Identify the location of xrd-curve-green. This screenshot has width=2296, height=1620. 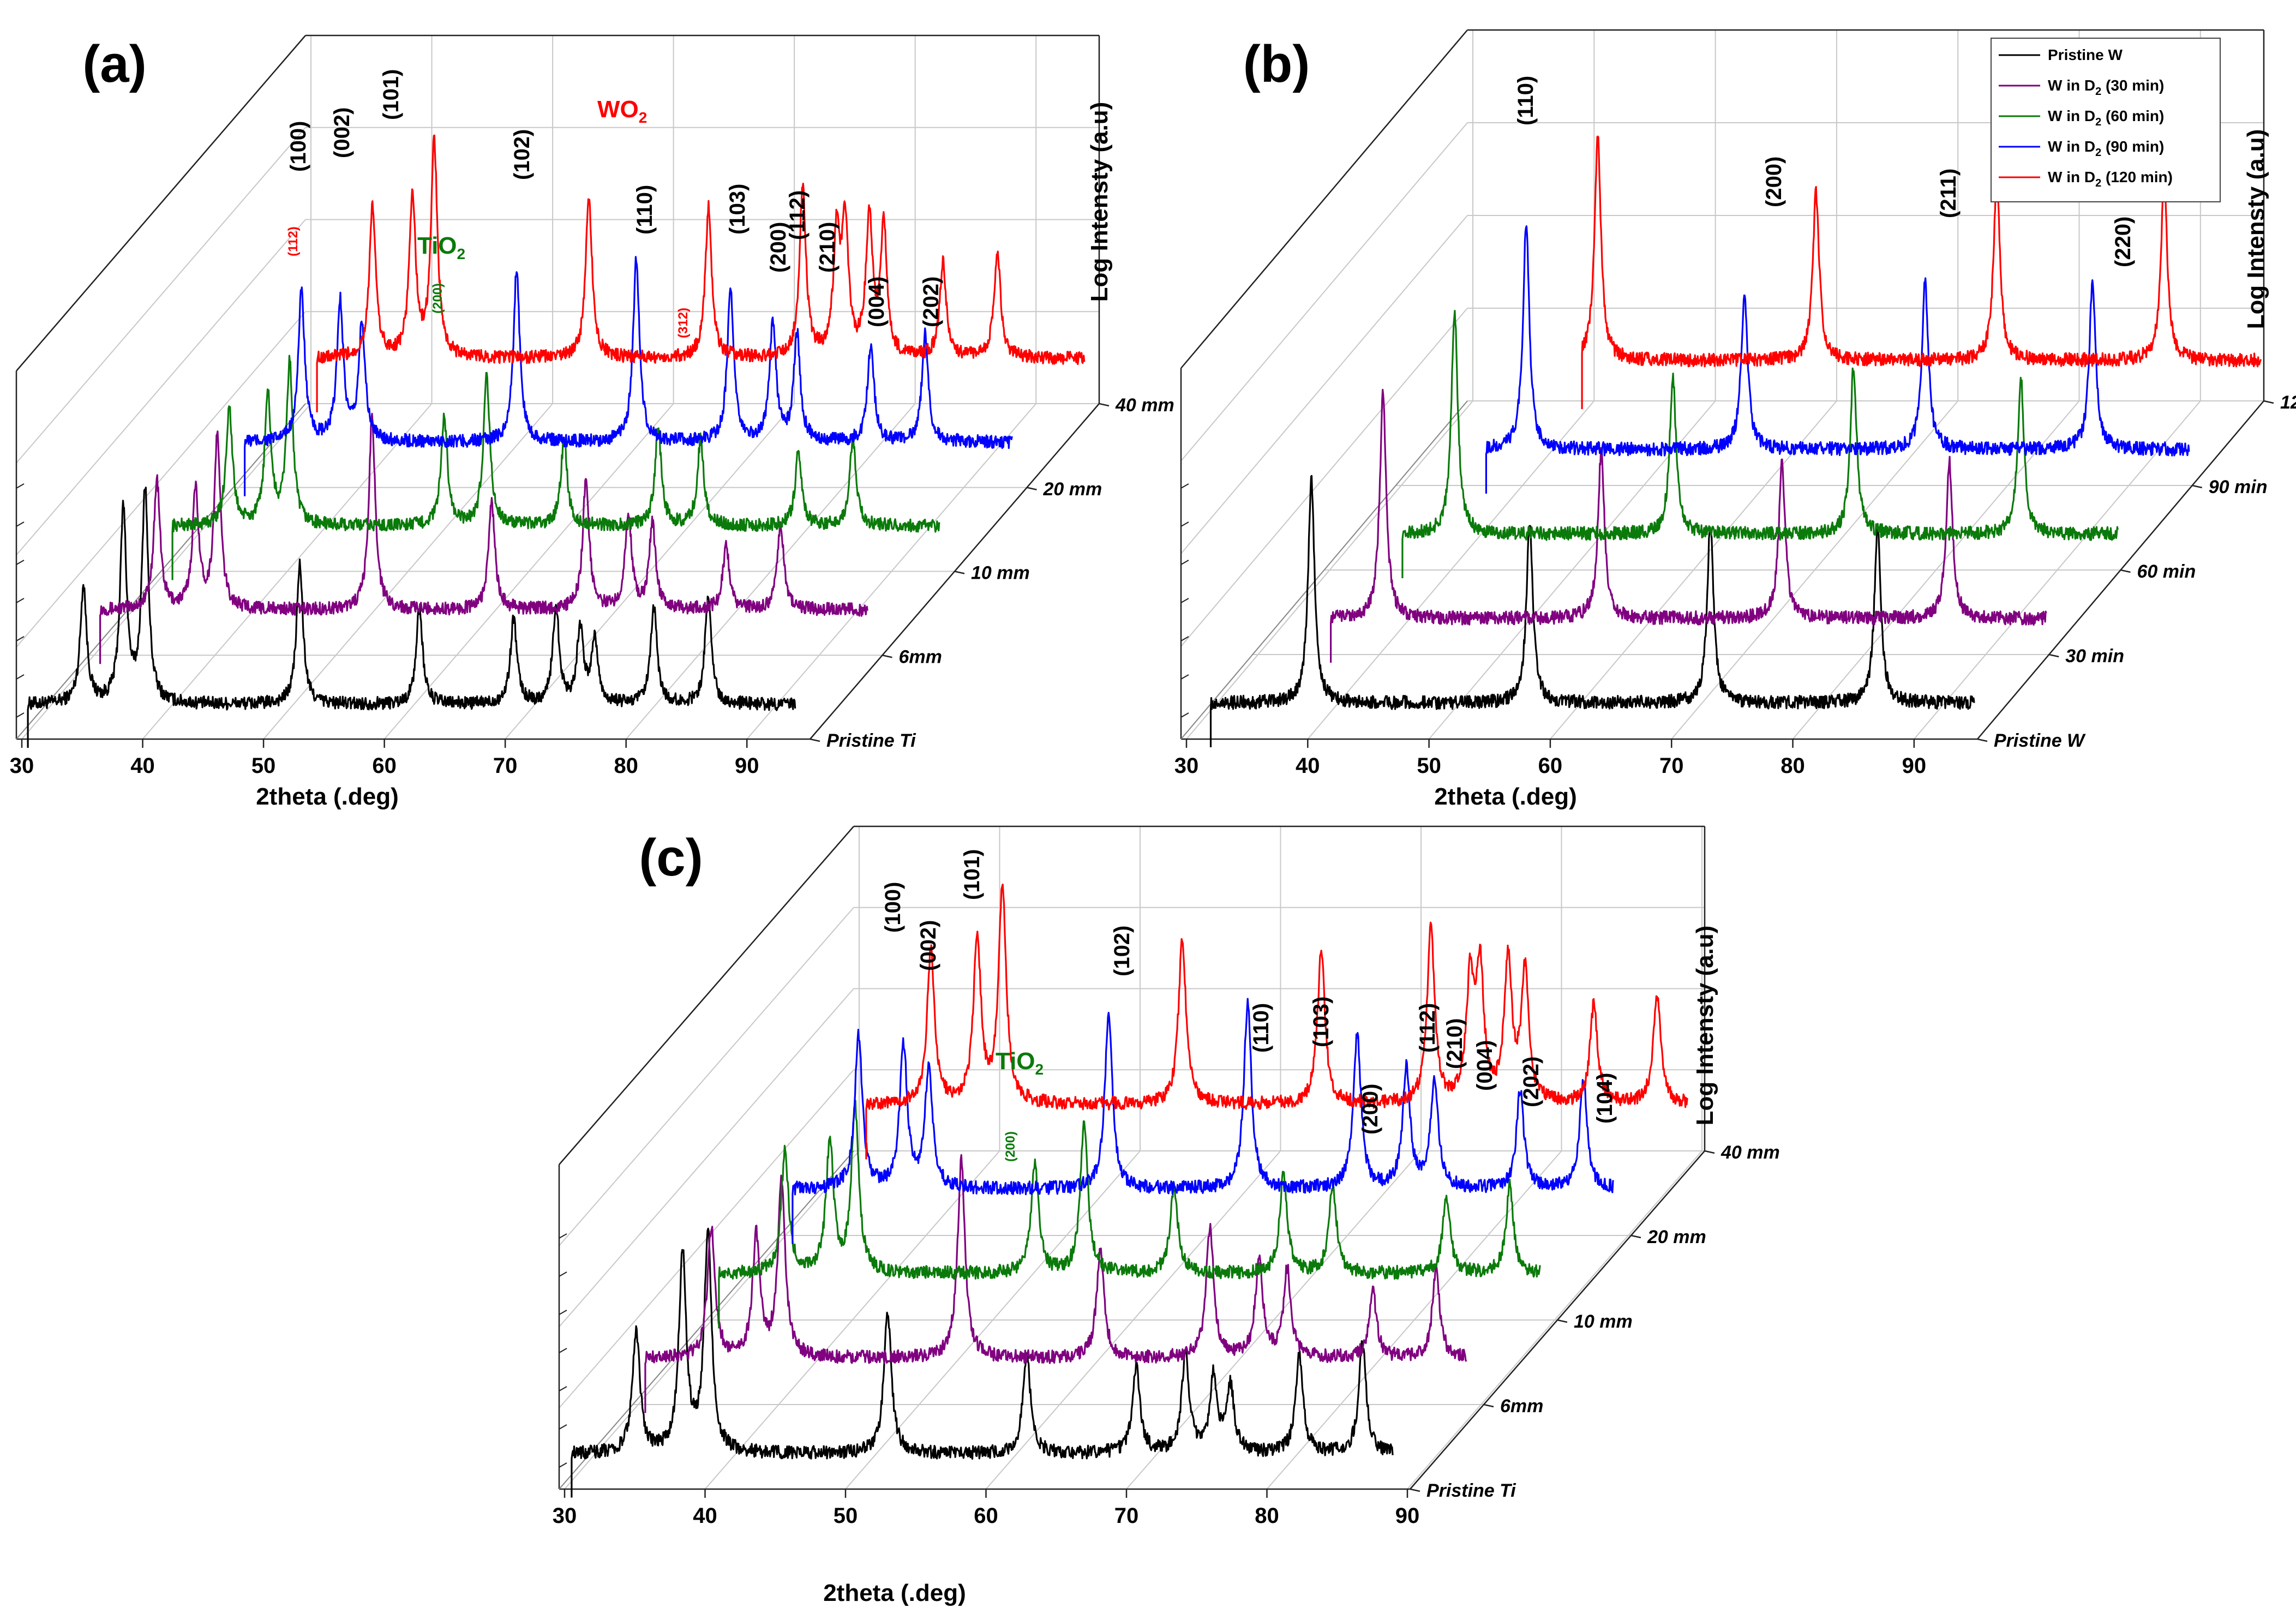
(555, 467).